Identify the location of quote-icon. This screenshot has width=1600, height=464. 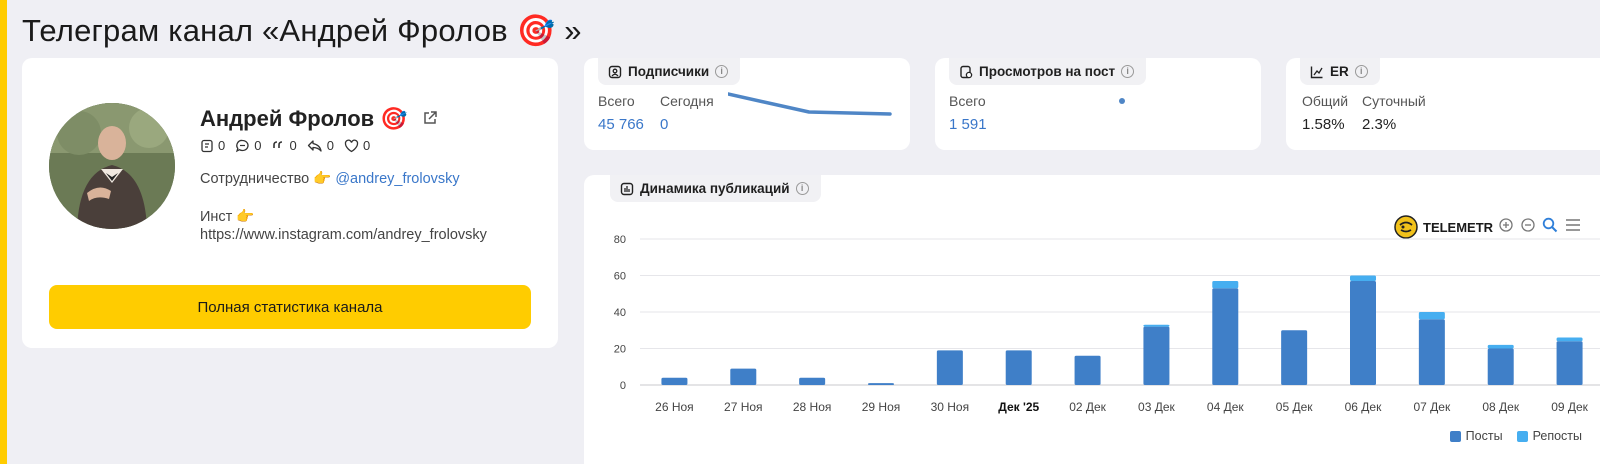
(278, 144).